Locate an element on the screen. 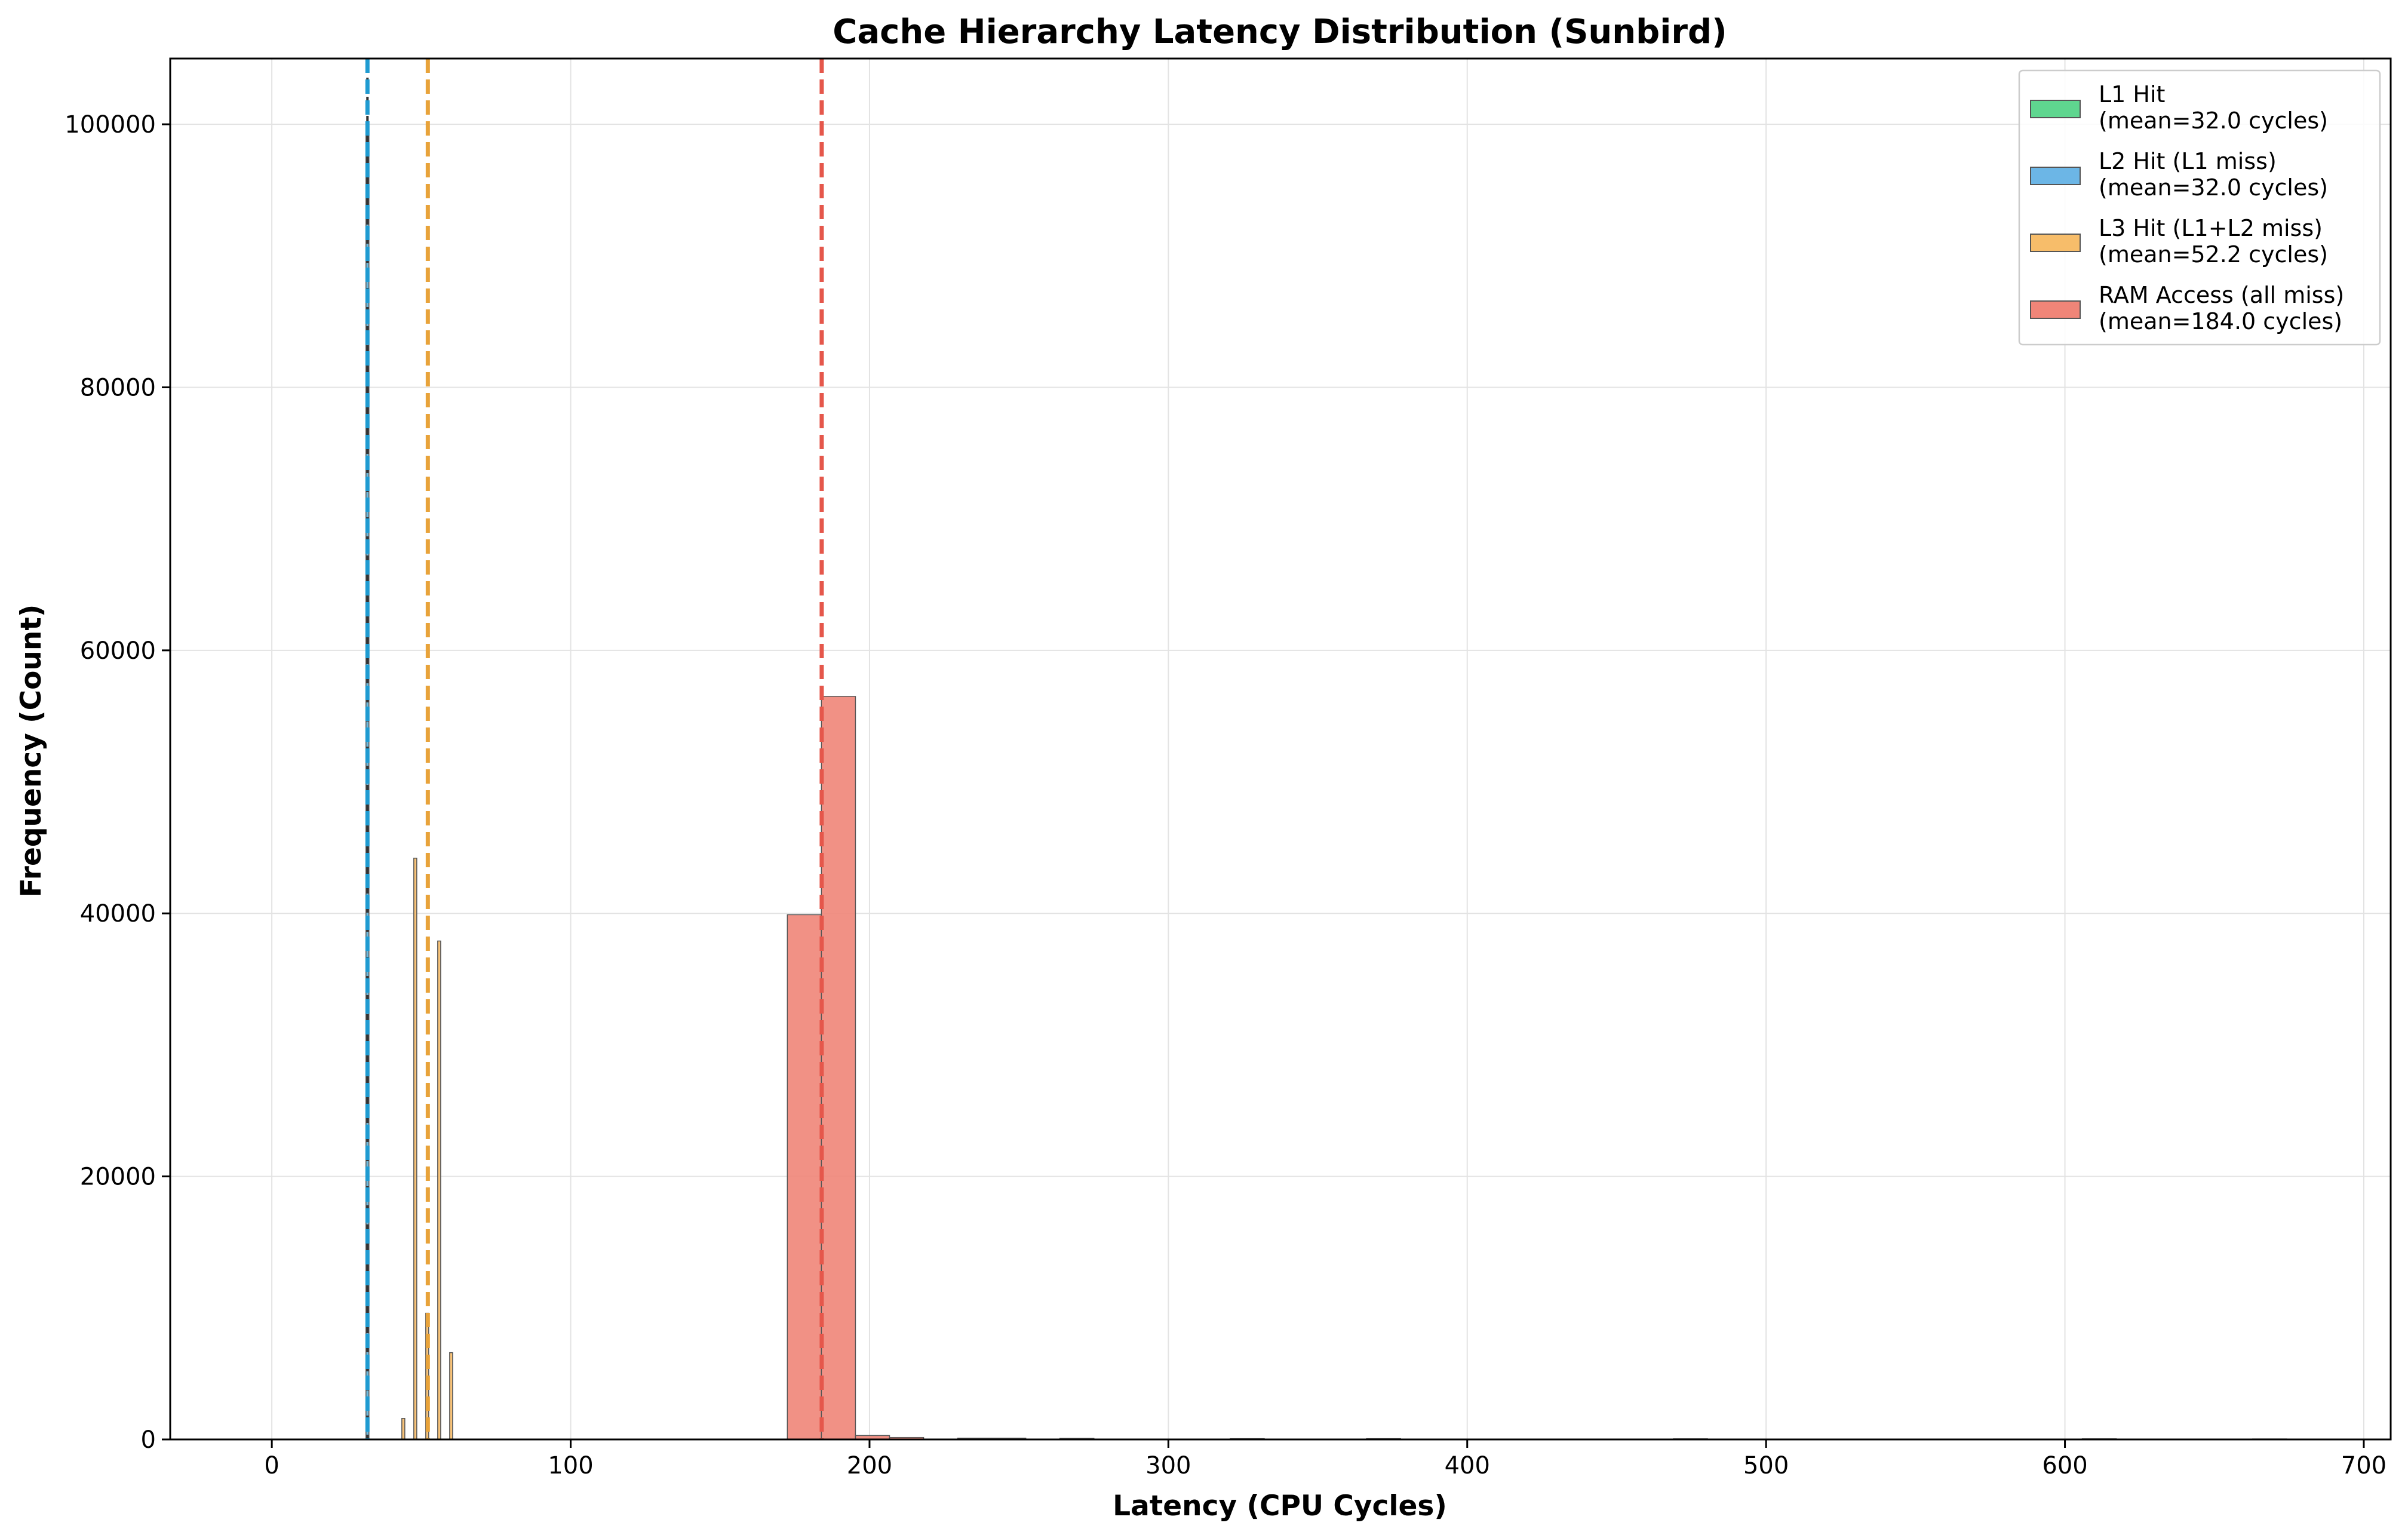 This screenshot has width=2408, height=1538. legend-label: L3 Hit (L1+L2 miss) is located at coordinates (2211, 228).